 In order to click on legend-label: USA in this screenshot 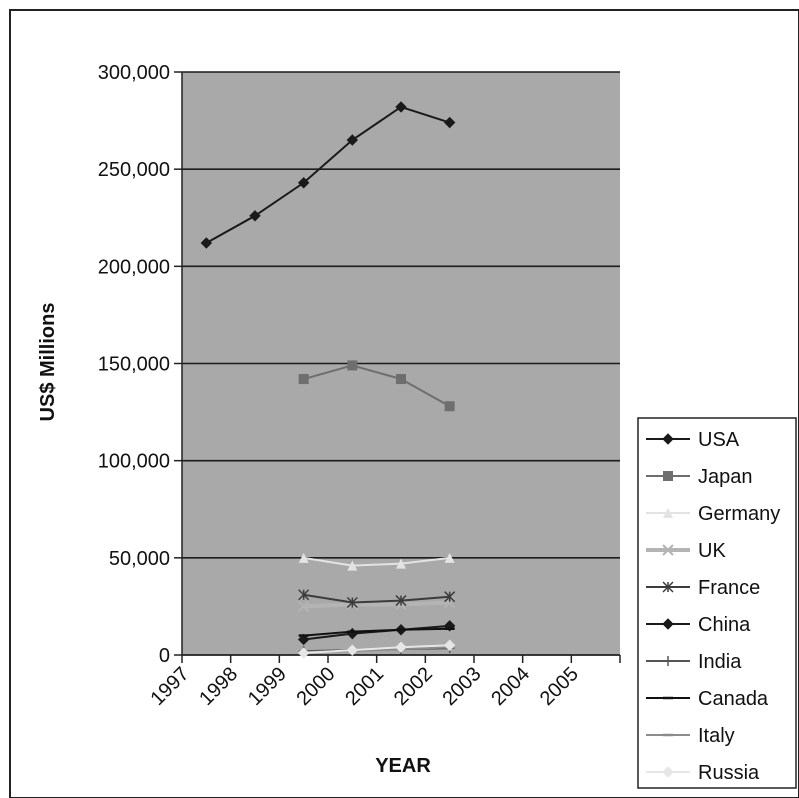, I will do `click(719, 440)`.